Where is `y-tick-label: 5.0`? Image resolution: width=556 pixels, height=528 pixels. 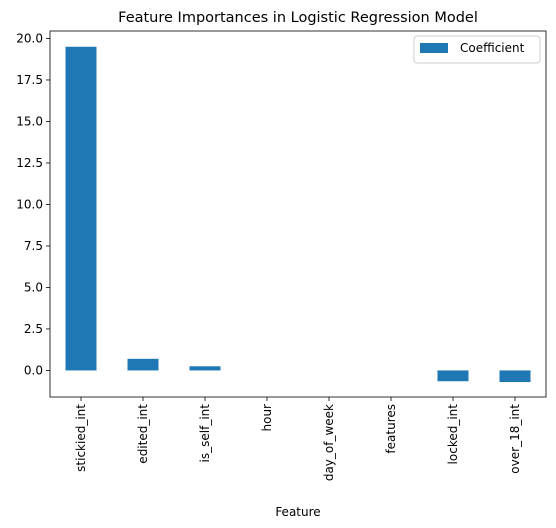
y-tick-label: 5.0 is located at coordinates (33, 288).